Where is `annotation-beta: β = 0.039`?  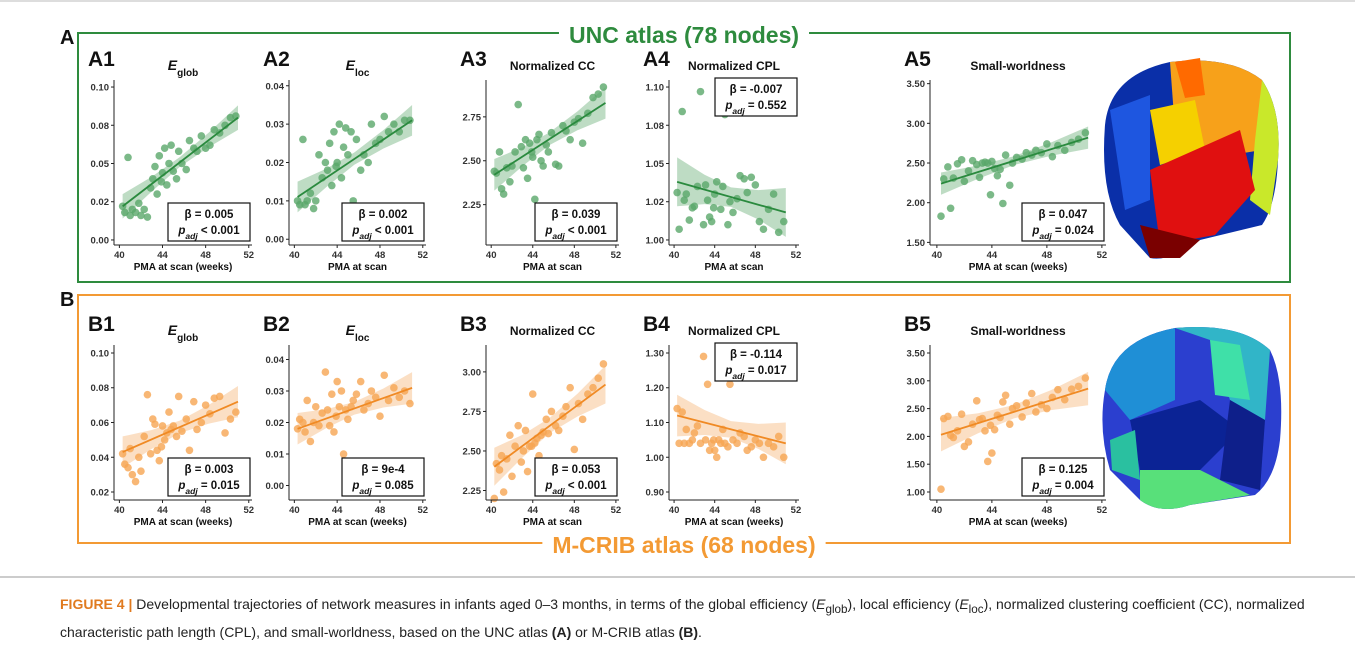
annotation-beta: β = 0.039 is located at coordinates (576, 215).